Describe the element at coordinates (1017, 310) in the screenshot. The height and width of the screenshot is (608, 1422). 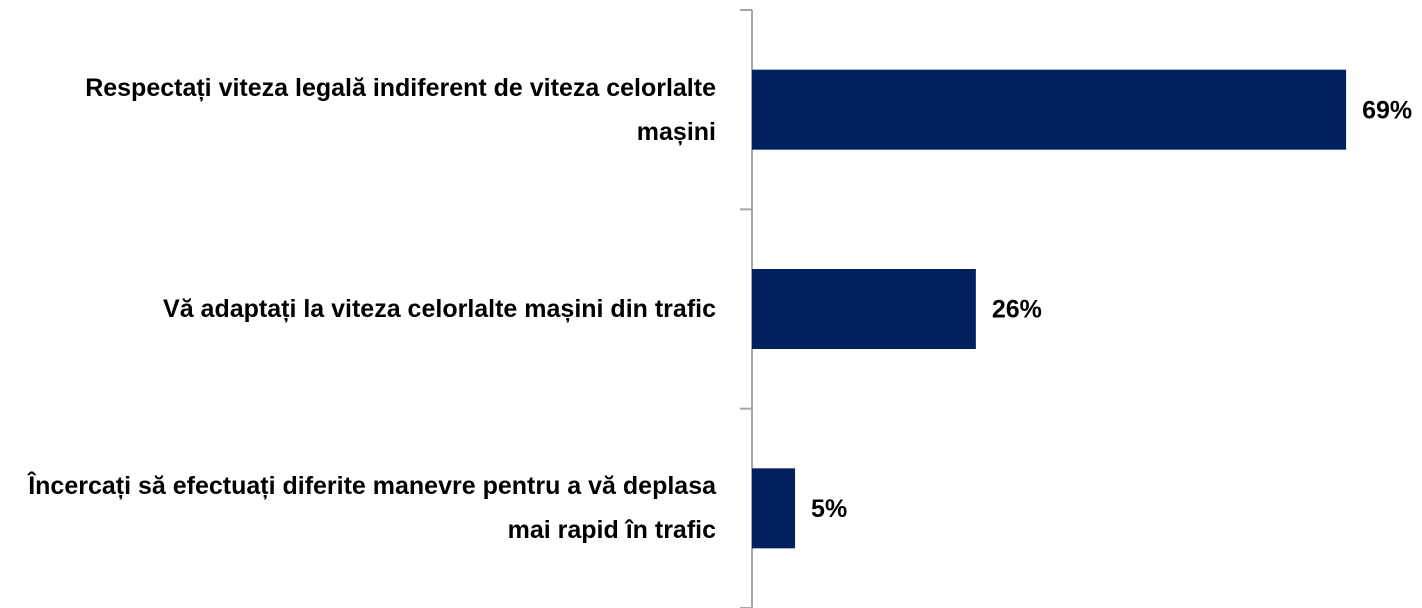
I see `value-label: 26%` at that location.